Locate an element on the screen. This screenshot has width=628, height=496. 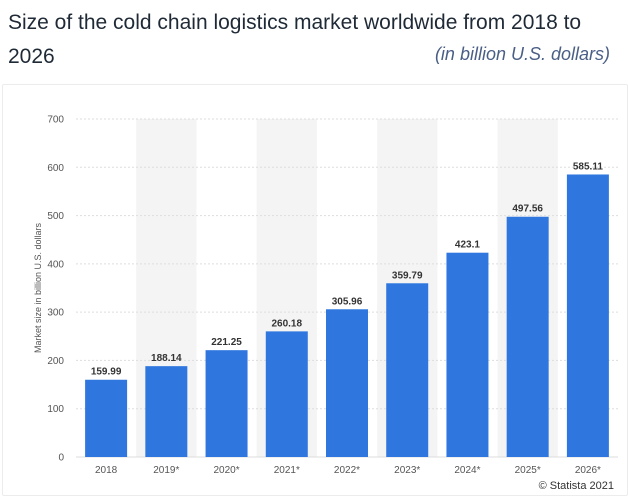
x-tick-label: 2021* is located at coordinates (287, 470).